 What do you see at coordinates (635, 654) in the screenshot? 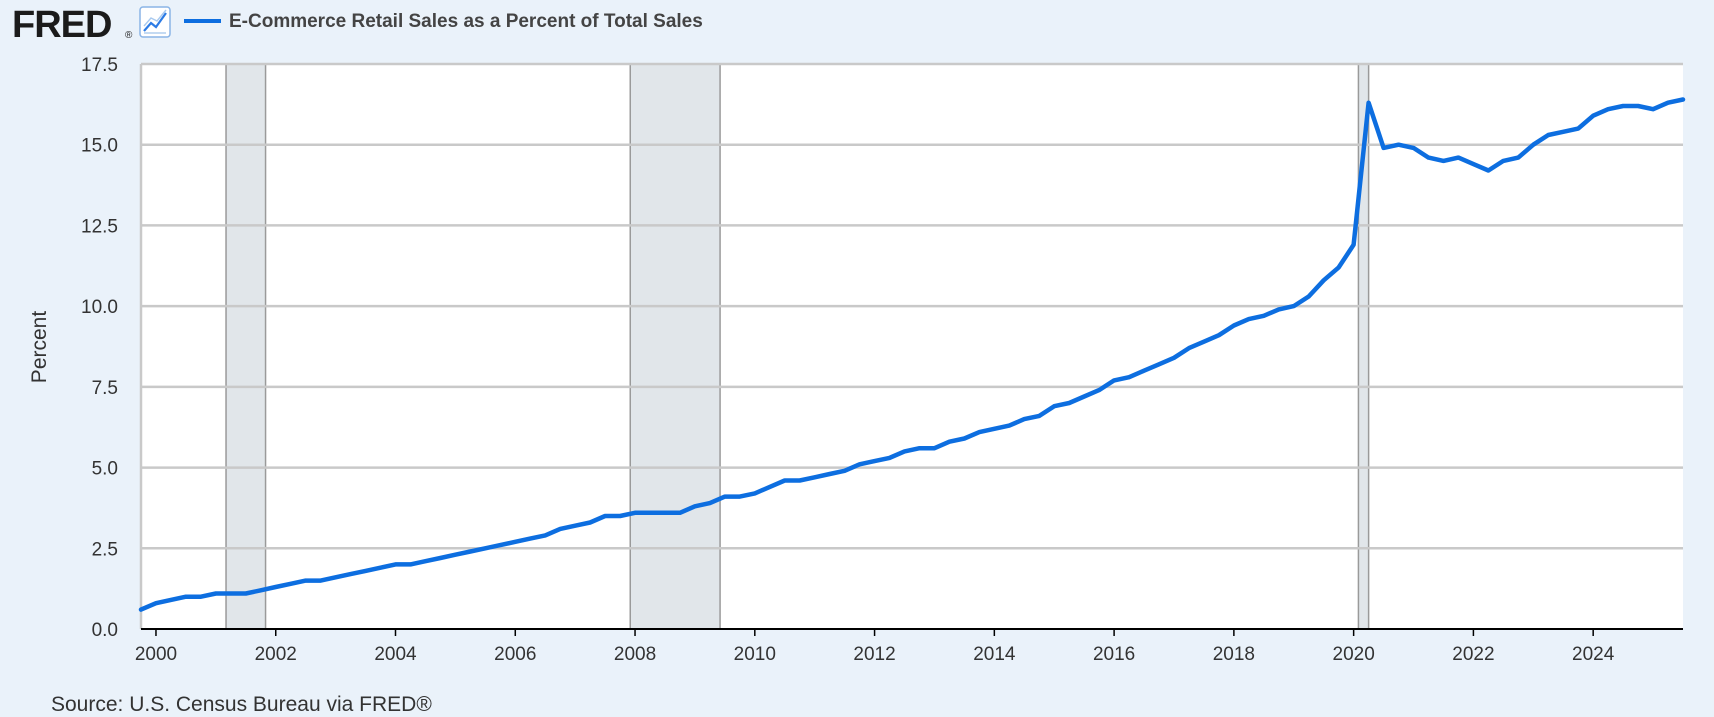
I see `x-tick-label: 2008` at bounding box center [635, 654].